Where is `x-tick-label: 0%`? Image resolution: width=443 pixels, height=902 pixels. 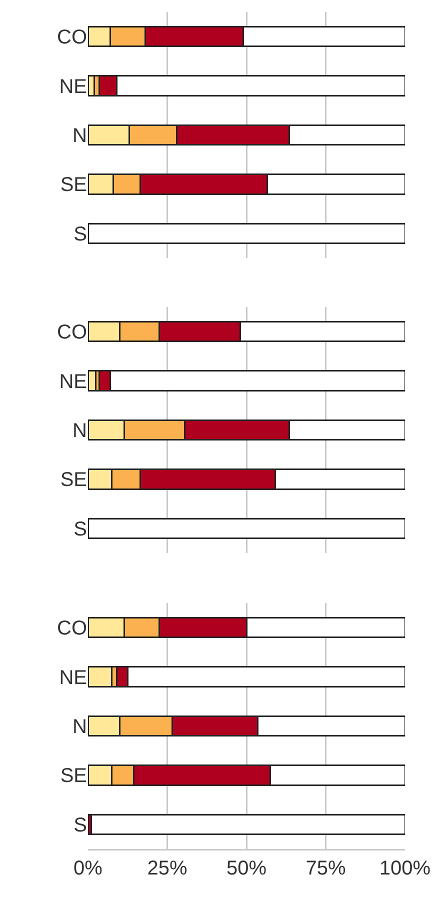 x-tick-label: 0% is located at coordinates (88, 869).